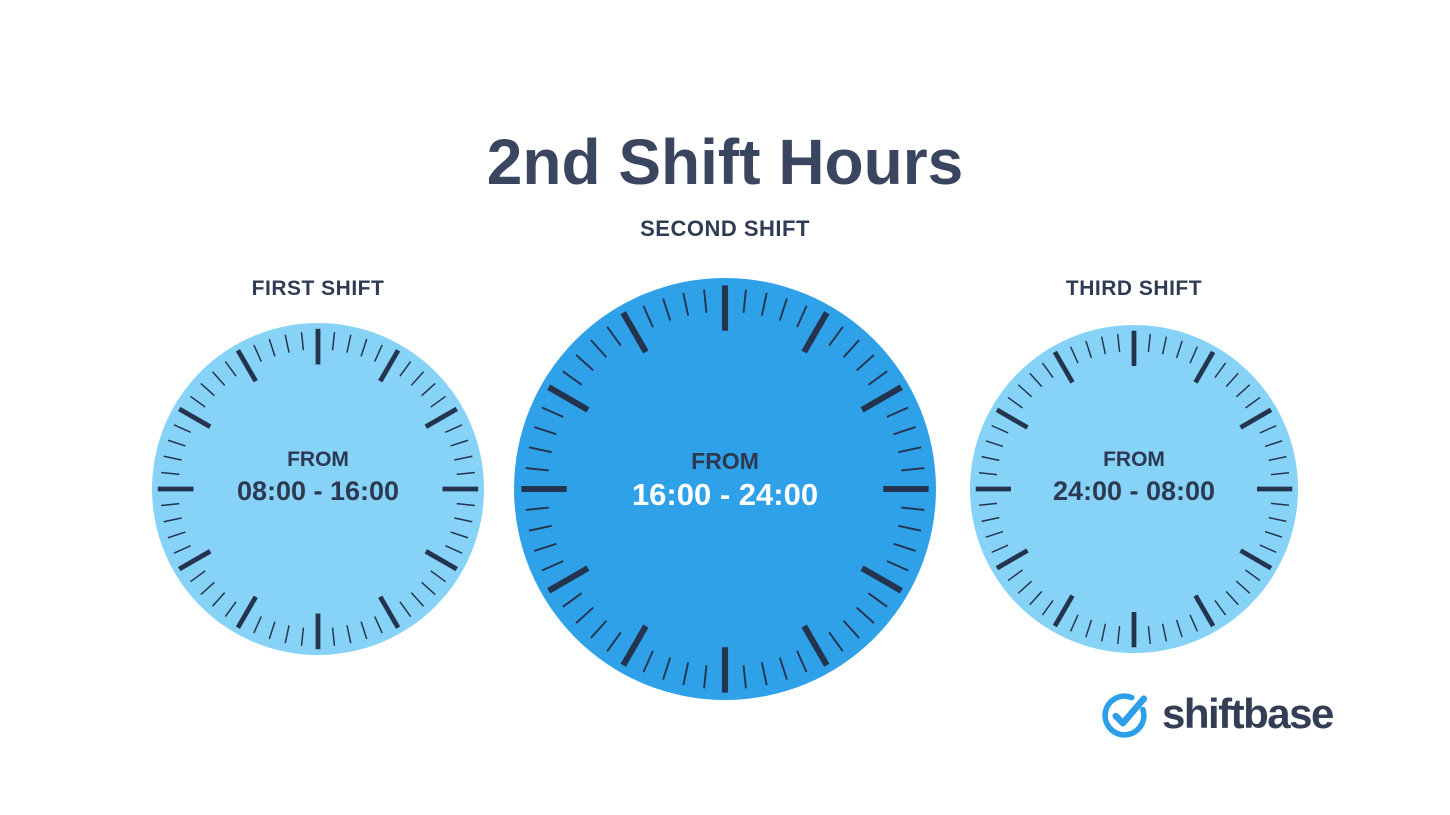 The image size is (1450, 815). Describe the element at coordinates (1134, 288) in the screenshot. I see `clock-label-third-shift: THIRD SHIFT` at that location.